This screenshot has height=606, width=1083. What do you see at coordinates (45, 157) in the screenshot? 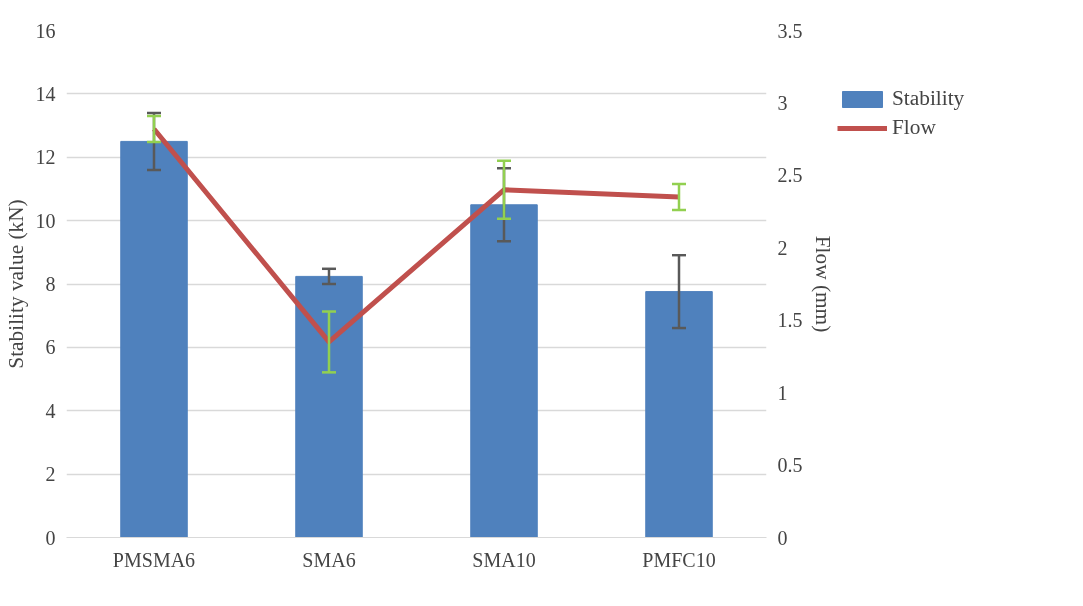
I see `y-tick-label: 12` at bounding box center [45, 157].